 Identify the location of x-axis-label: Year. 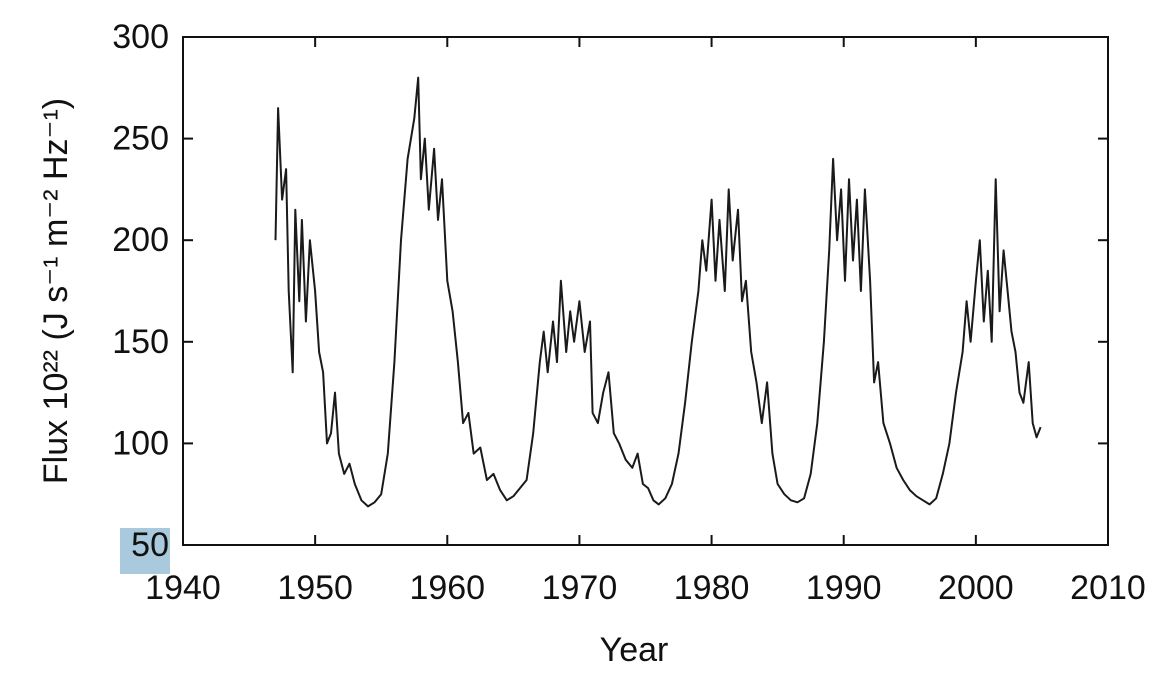
(634, 650).